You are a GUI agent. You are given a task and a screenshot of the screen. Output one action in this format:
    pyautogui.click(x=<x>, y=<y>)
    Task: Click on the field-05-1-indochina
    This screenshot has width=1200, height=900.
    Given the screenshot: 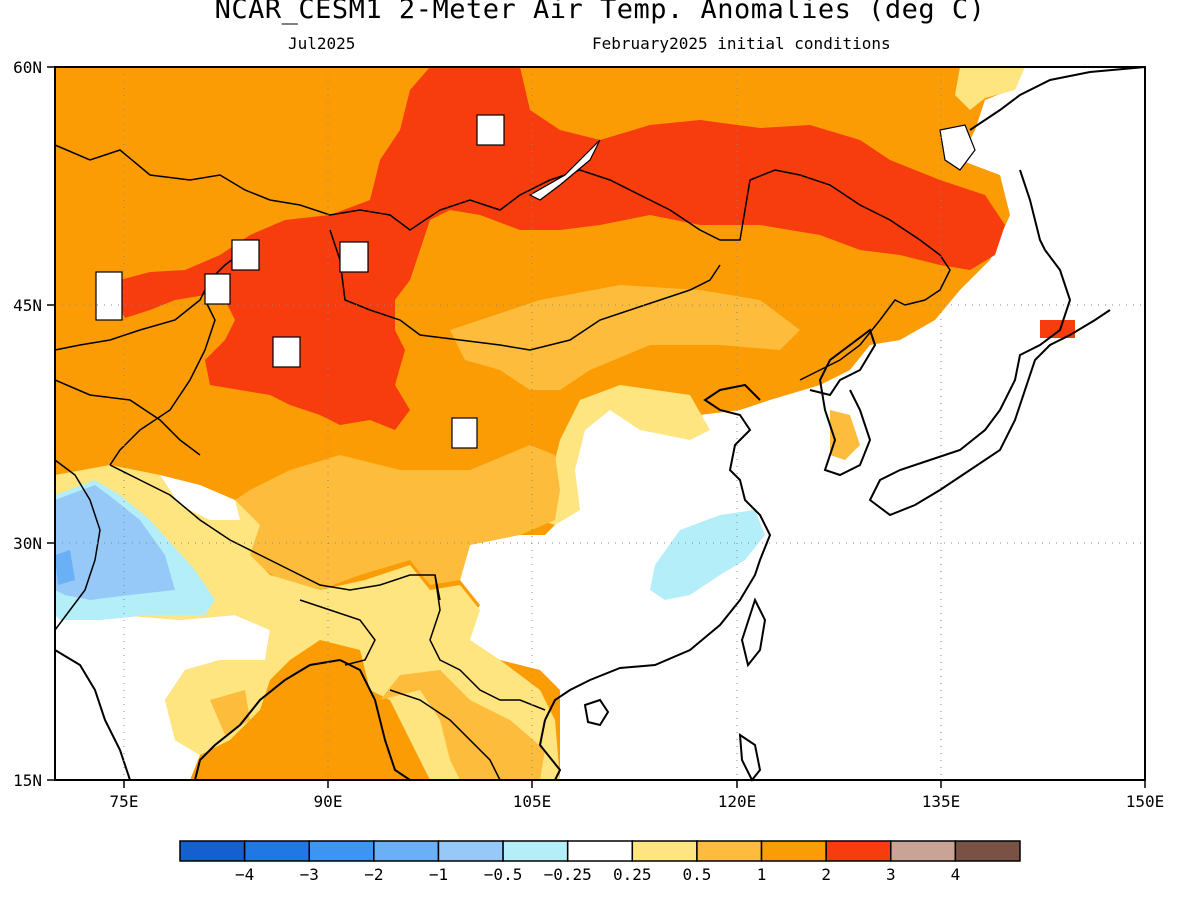 What is the action you would take?
    pyautogui.click(x=462, y=725)
    